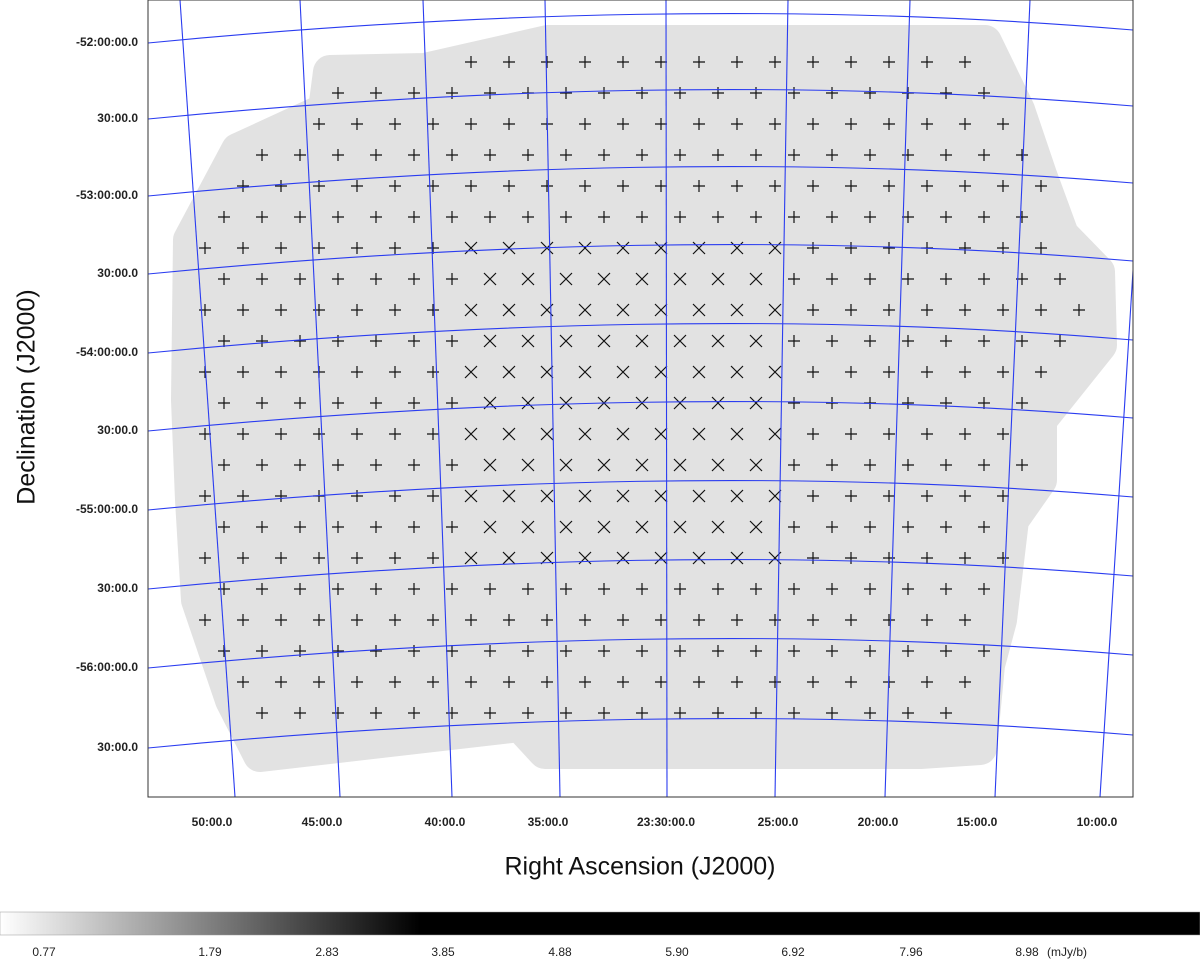 This screenshot has width=1200, height=963. Describe the element at coordinates (327, 952) in the screenshot. I see `colorbar-label: 2.83` at that location.